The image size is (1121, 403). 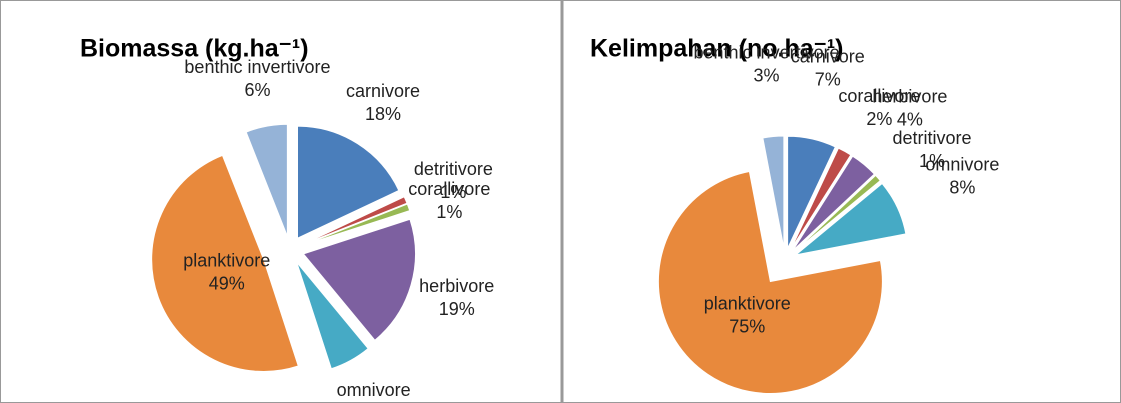 I want to click on chart-title: Kelimpahan (no.ha⁻¹), so click(x=716, y=49).